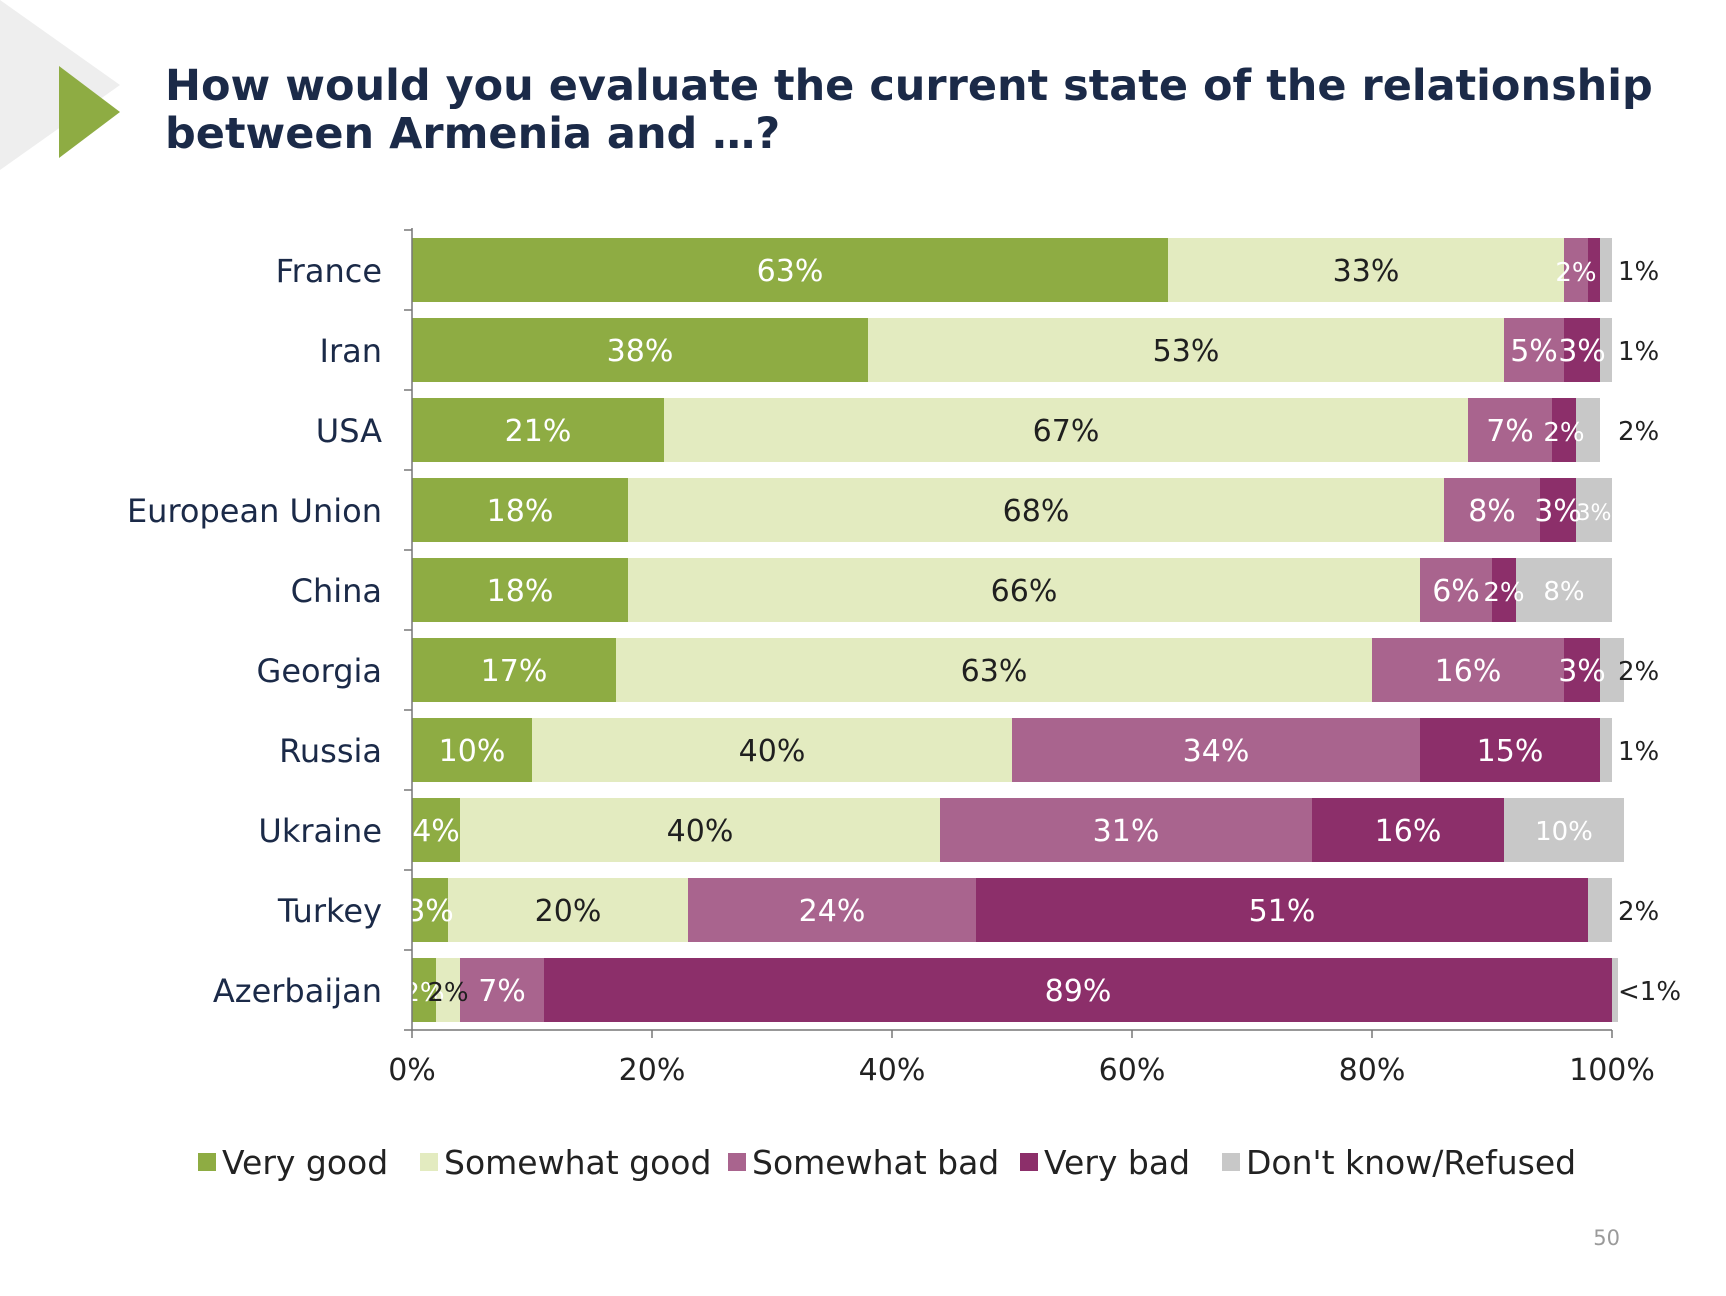 The width and height of the screenshot is (1726, 1296). What do you see at coordinates (1117, 1162) in the screenshot?
I see `legend-label: Very bad` at bounding box center [1117, 1162].